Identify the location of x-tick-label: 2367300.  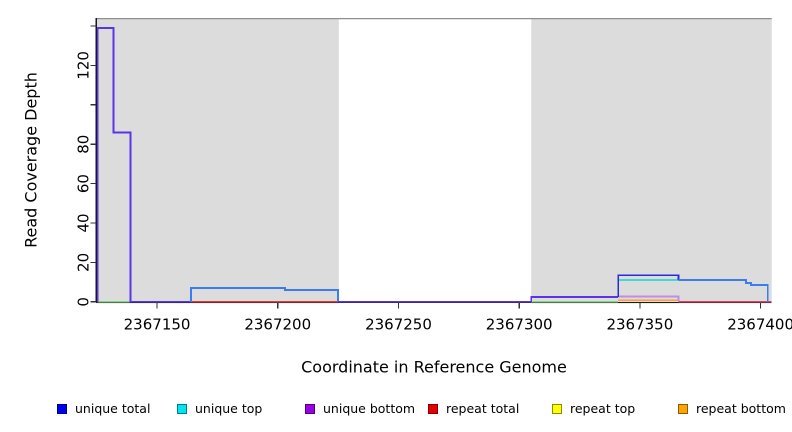
(519, 325).